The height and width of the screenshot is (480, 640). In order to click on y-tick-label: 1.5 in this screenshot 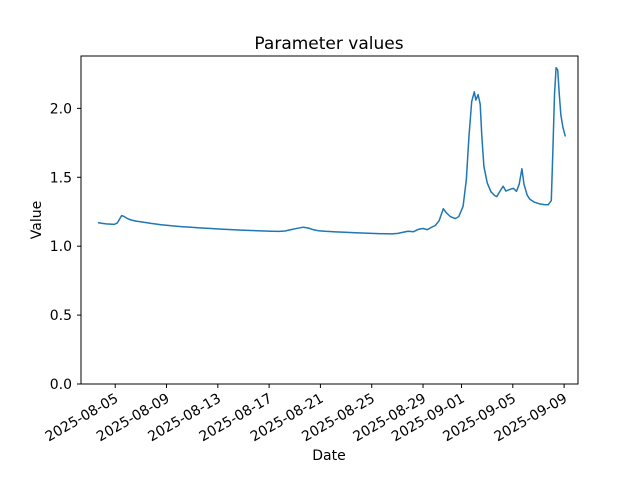, I will do `click(61, 178)`.